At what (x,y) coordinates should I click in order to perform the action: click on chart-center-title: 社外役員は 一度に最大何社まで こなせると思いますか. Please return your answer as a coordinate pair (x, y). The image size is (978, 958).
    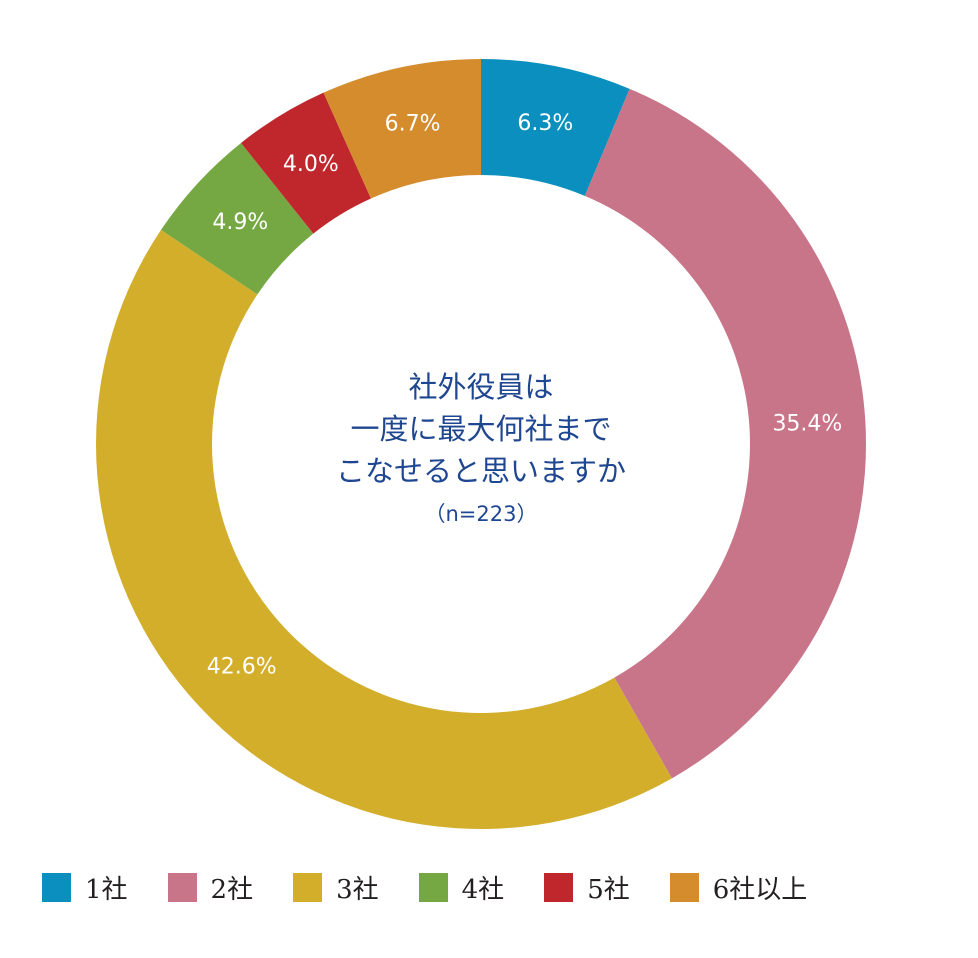
    Looking at the image, I should click on (481, 429).